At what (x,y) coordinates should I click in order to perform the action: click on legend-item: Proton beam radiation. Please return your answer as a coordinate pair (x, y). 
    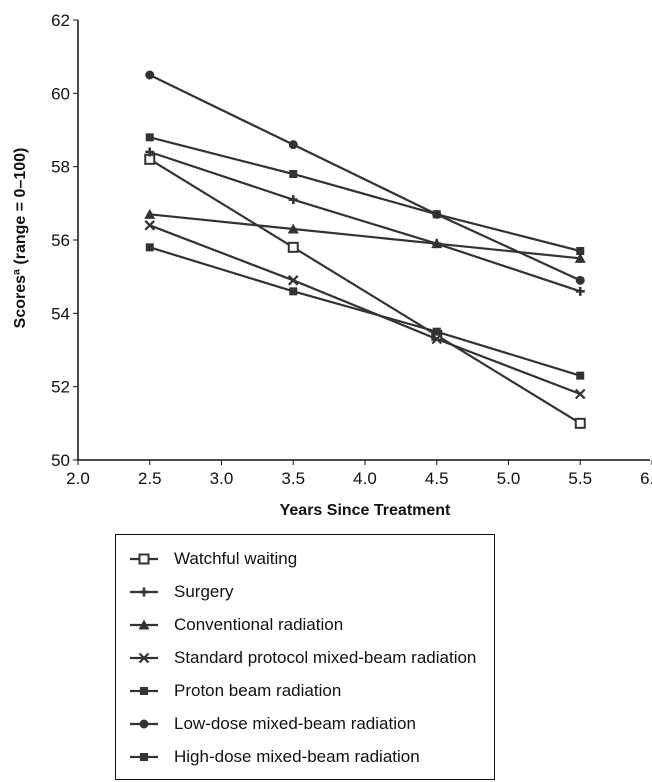
    Looking at the image, I should click on (228, 691).